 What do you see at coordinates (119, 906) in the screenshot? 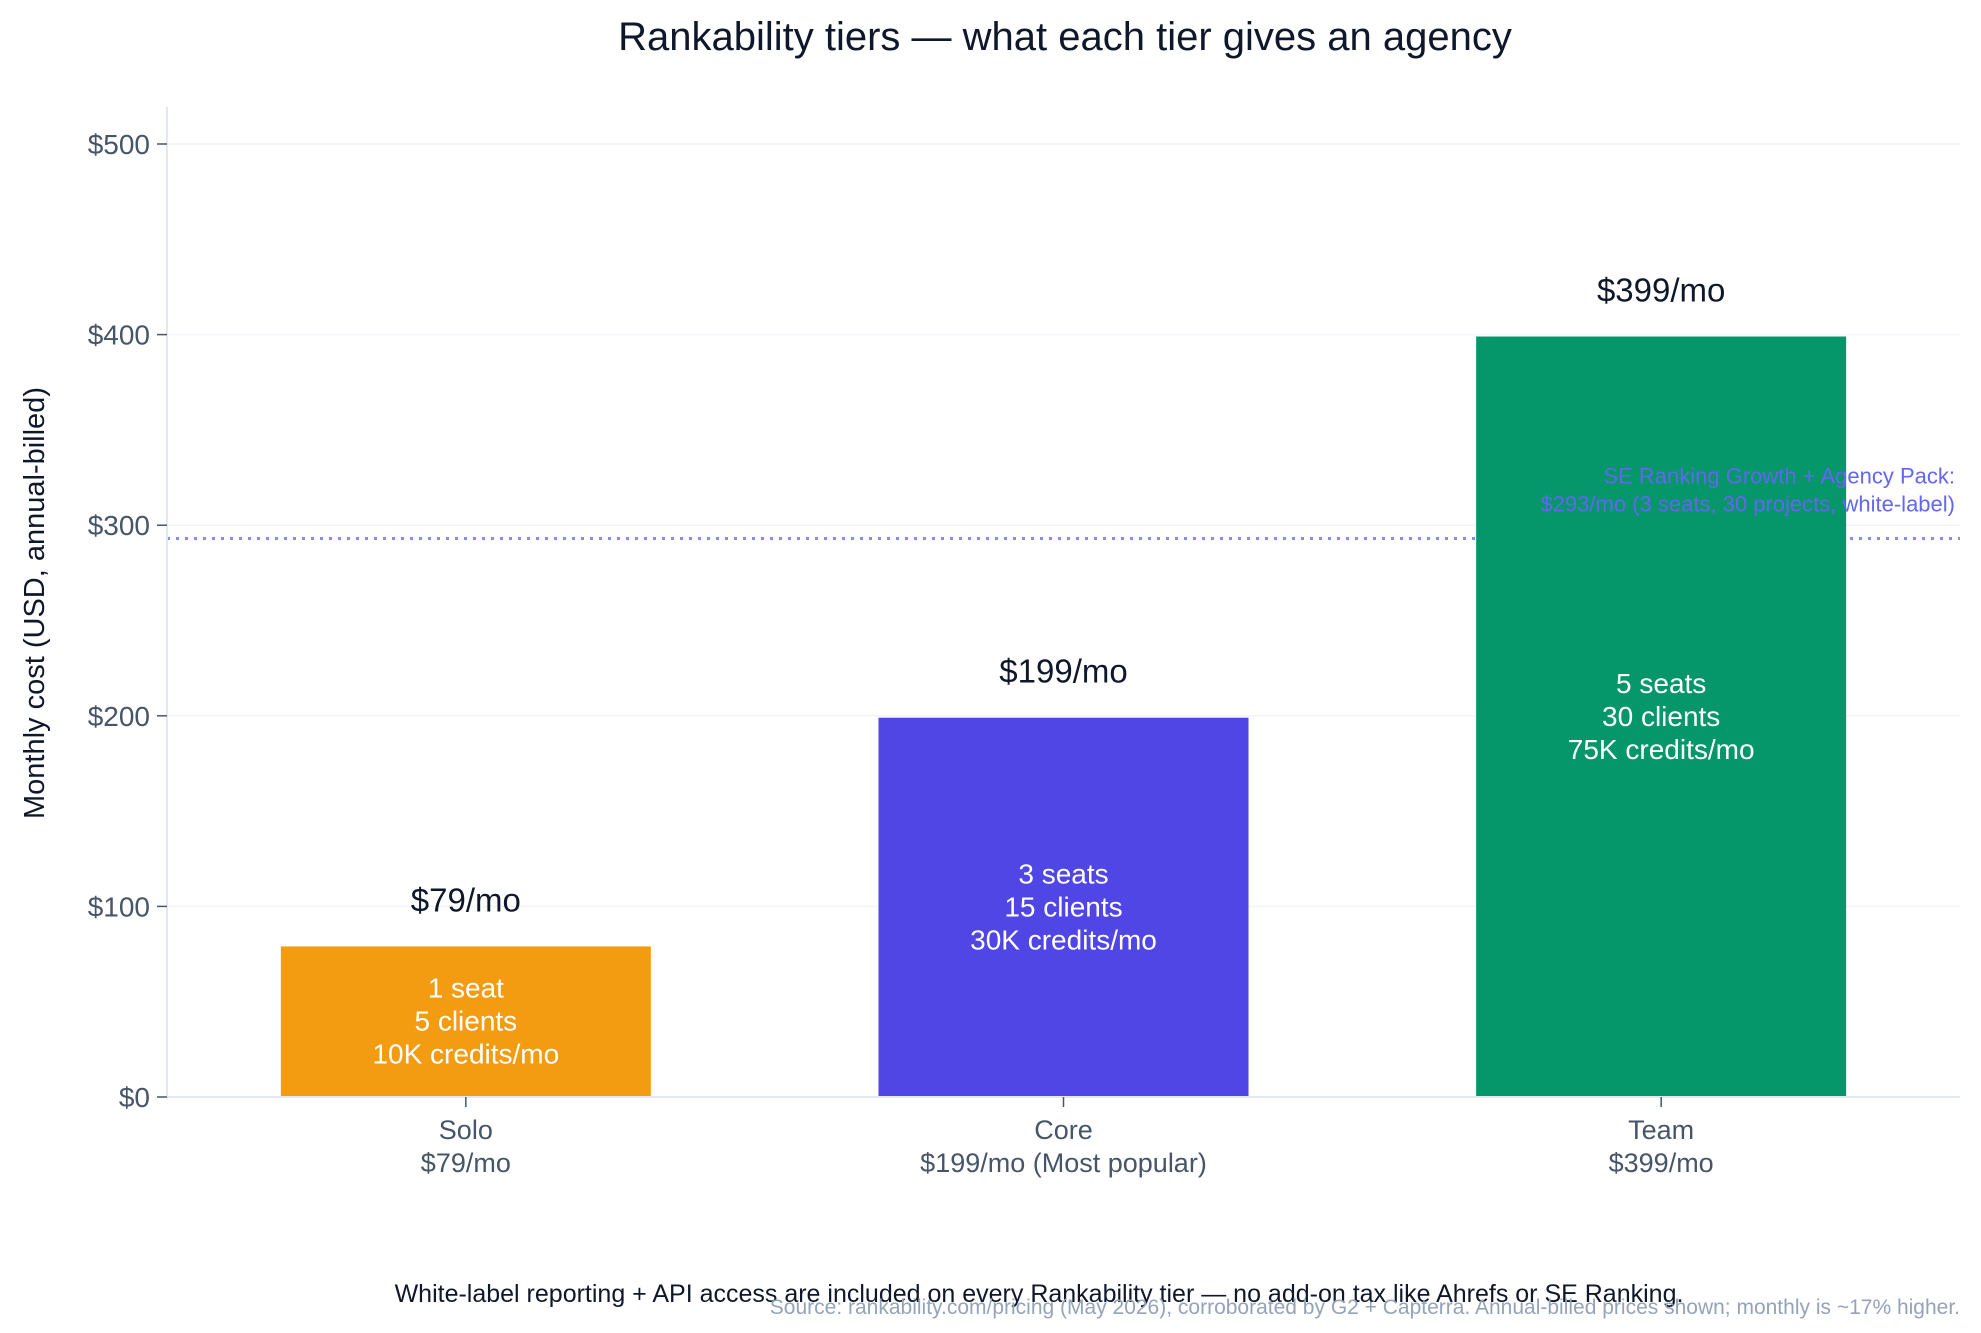
I see `y-tick-label: $100` at bounding box center [119, 906].